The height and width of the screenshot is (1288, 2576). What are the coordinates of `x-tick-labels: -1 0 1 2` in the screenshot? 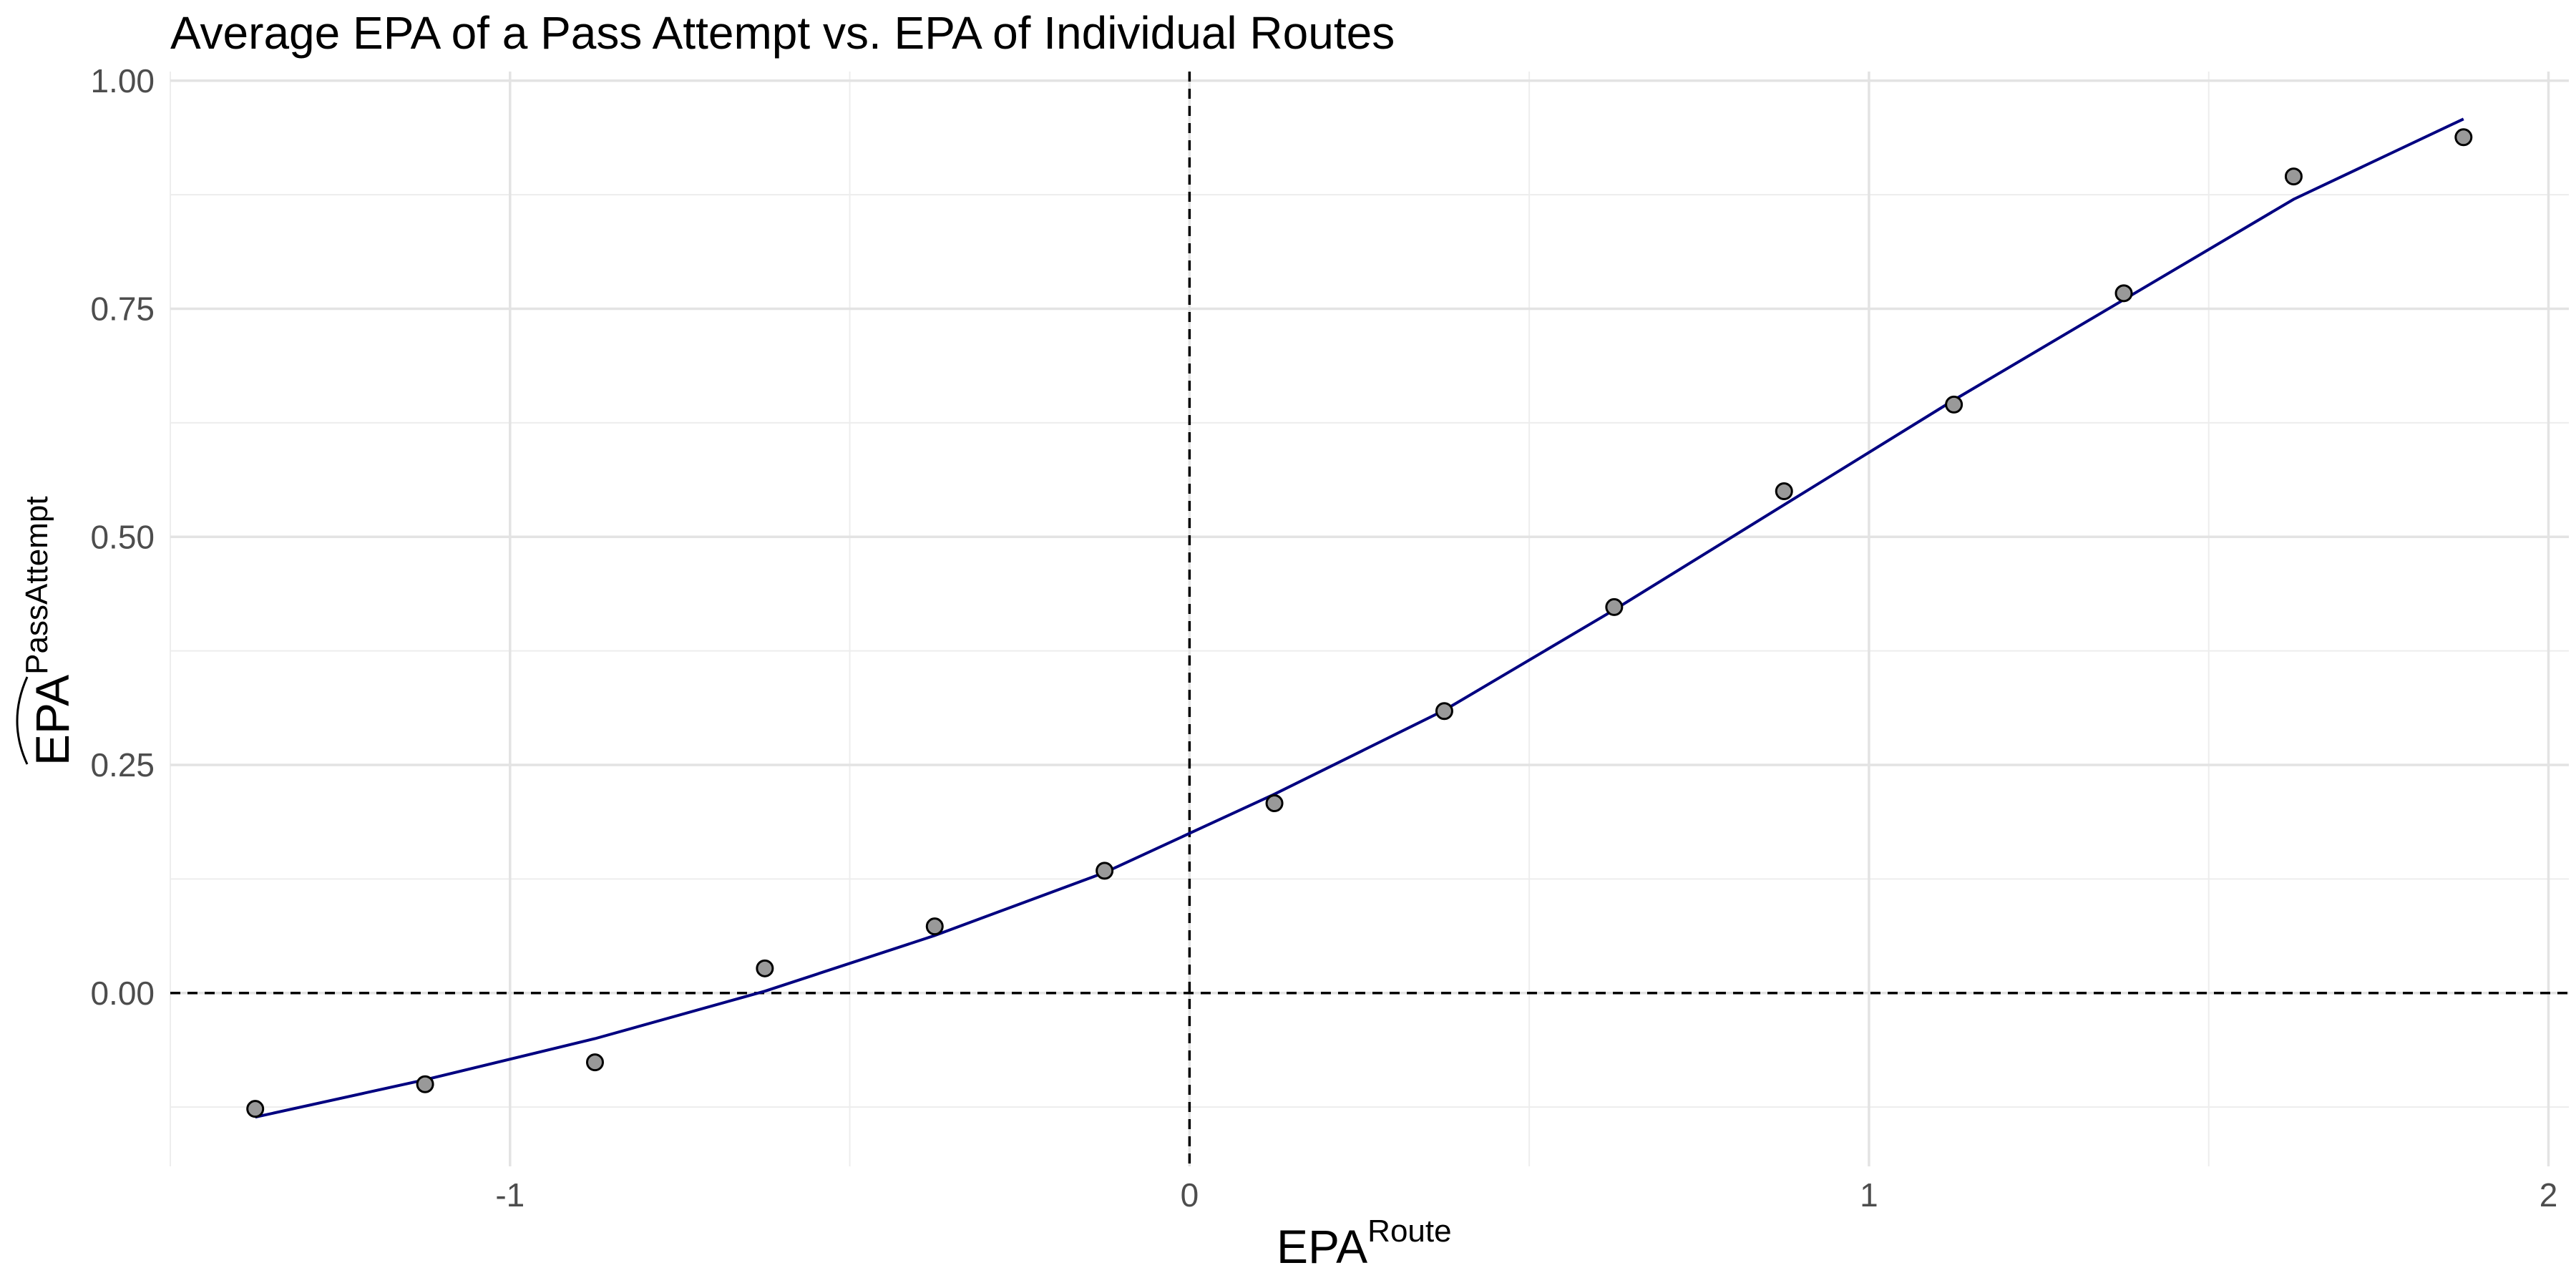 It's located at (1526, 1195).